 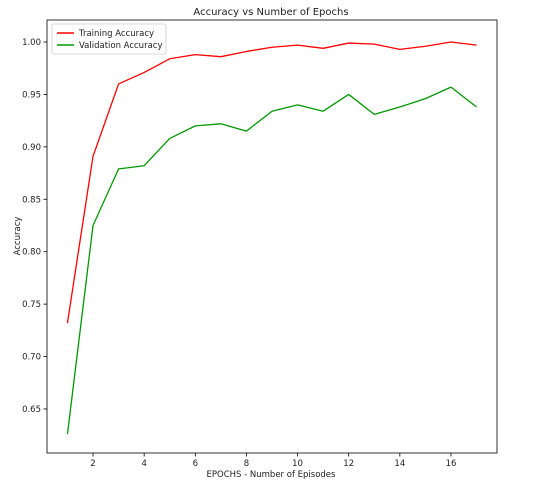 I want to click on x-tick-label: 16, so click(x=451, y=464).